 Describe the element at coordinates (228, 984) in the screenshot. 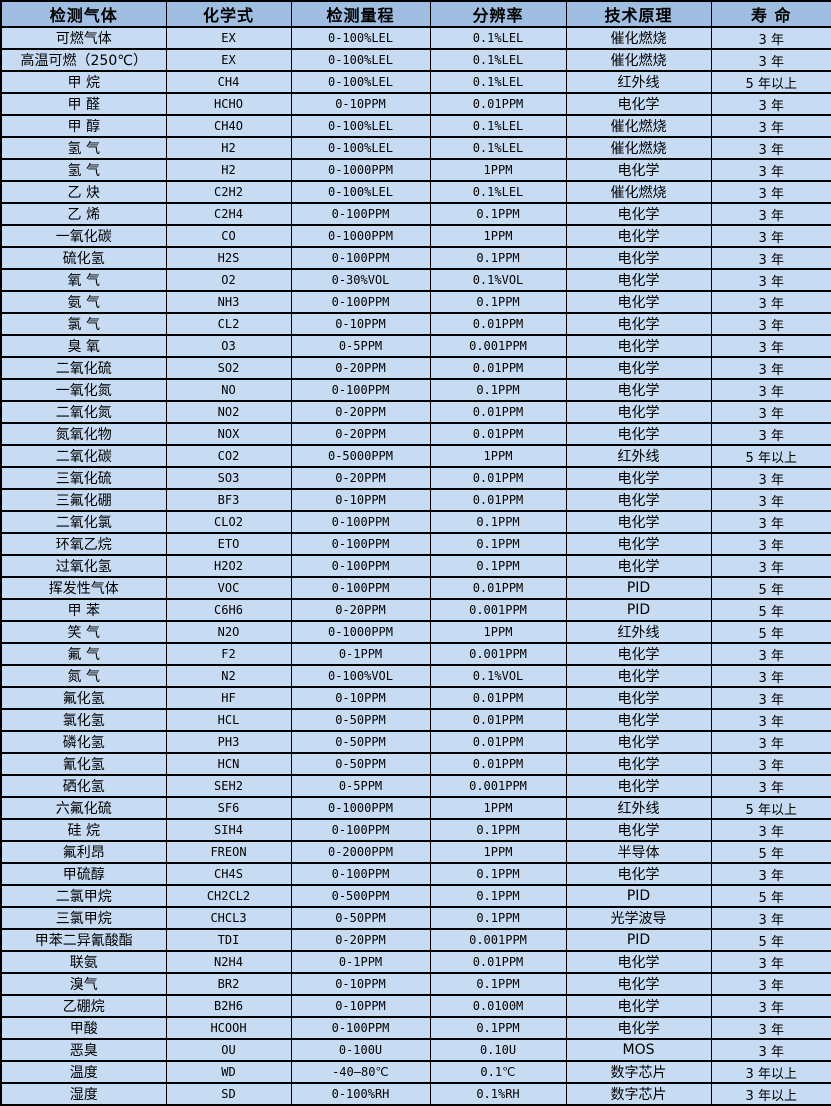

I see `cell-chemical-formula: BR2` at that location.